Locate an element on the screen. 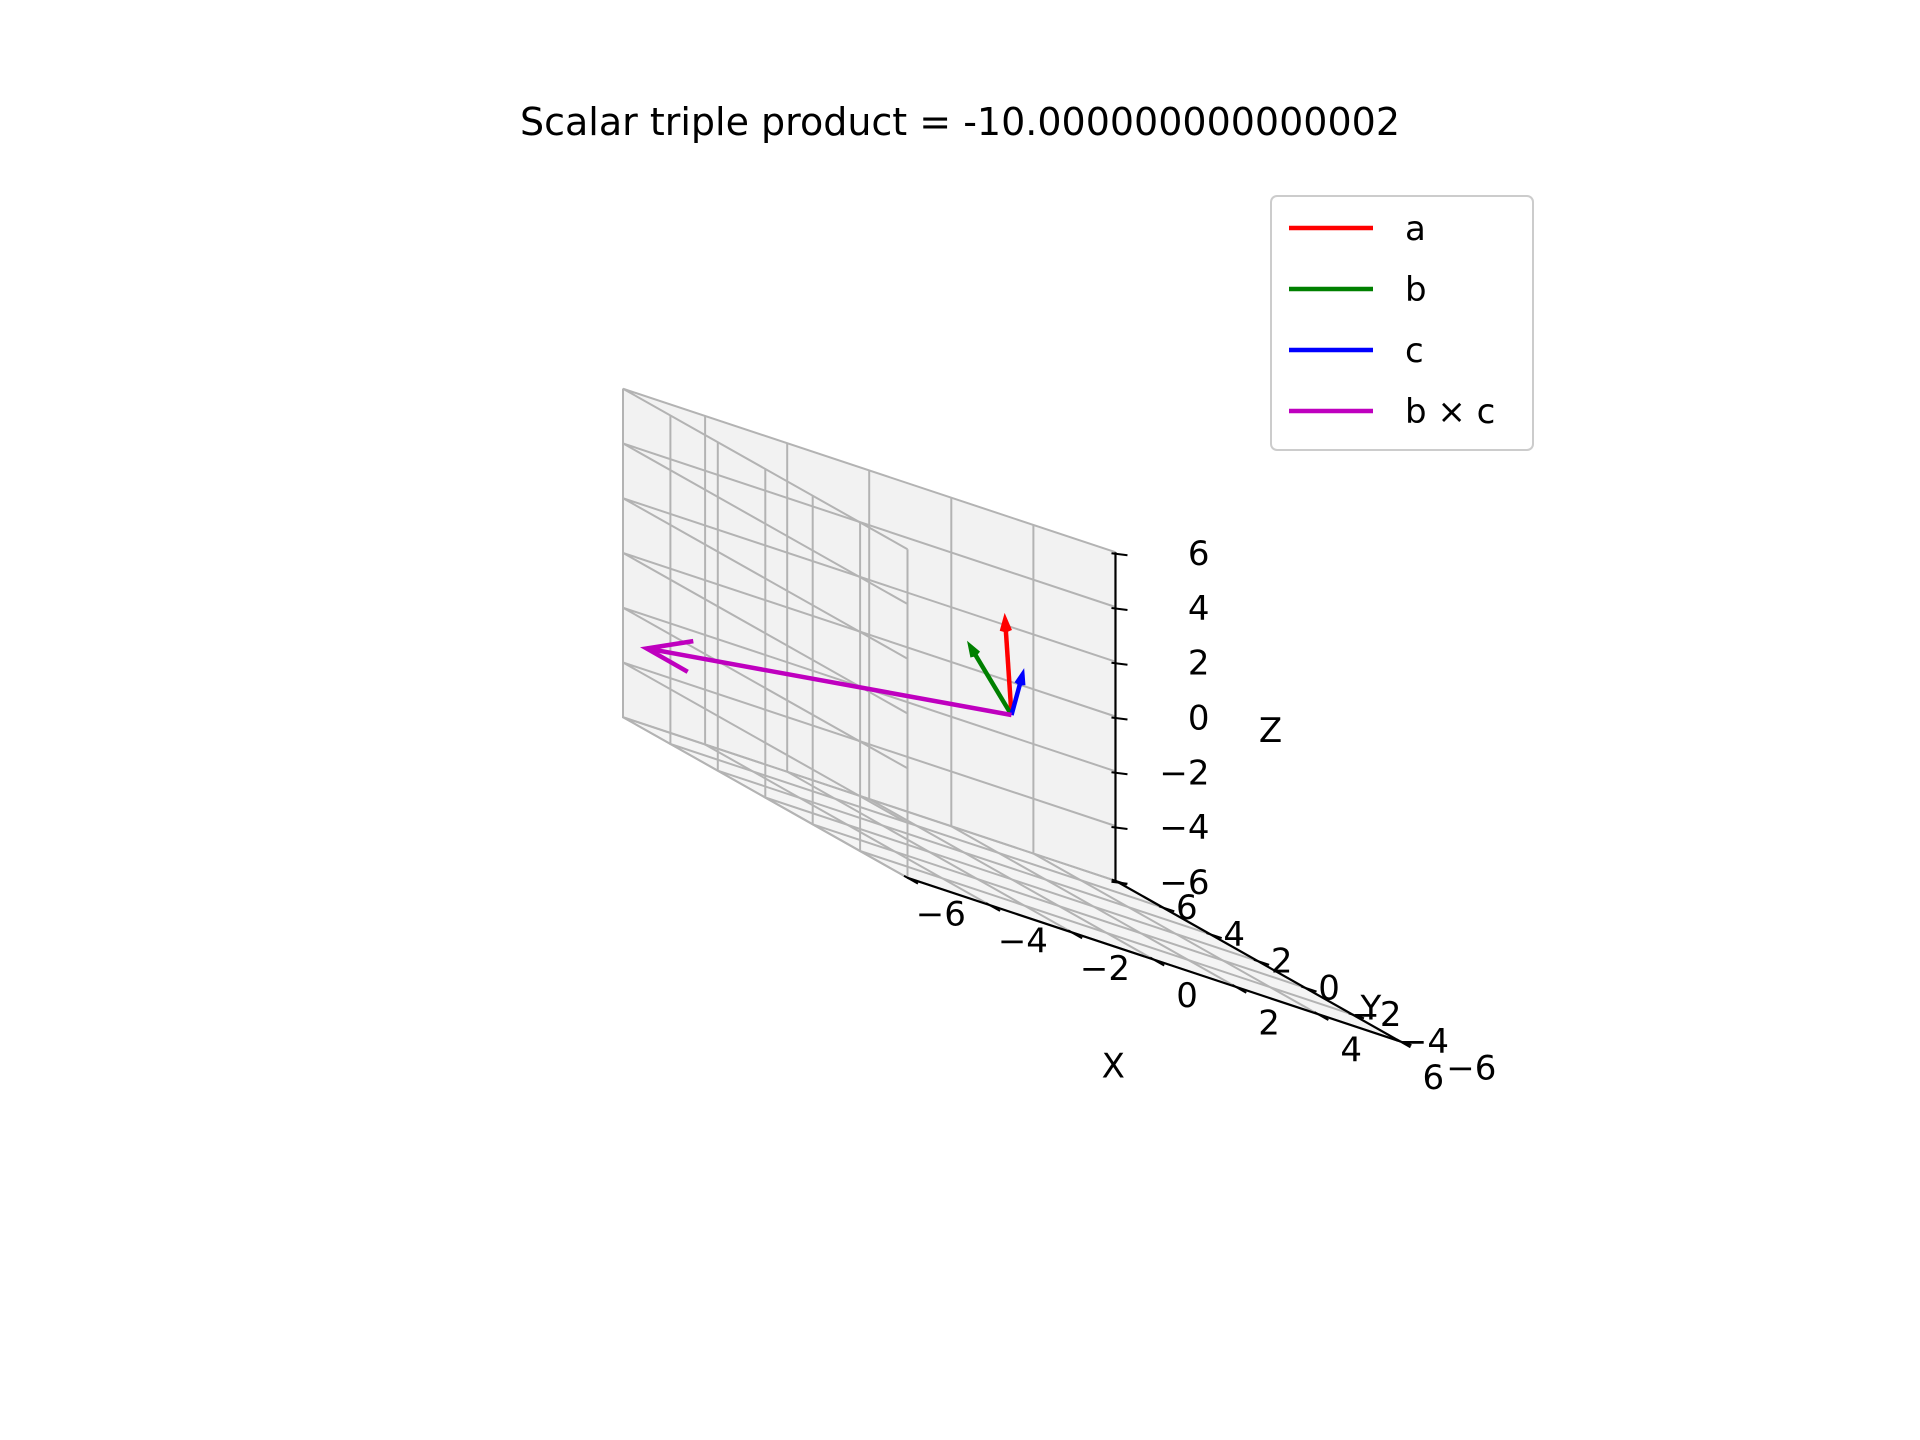  x-tick-label: −6 is located at coordinates (941, 914).